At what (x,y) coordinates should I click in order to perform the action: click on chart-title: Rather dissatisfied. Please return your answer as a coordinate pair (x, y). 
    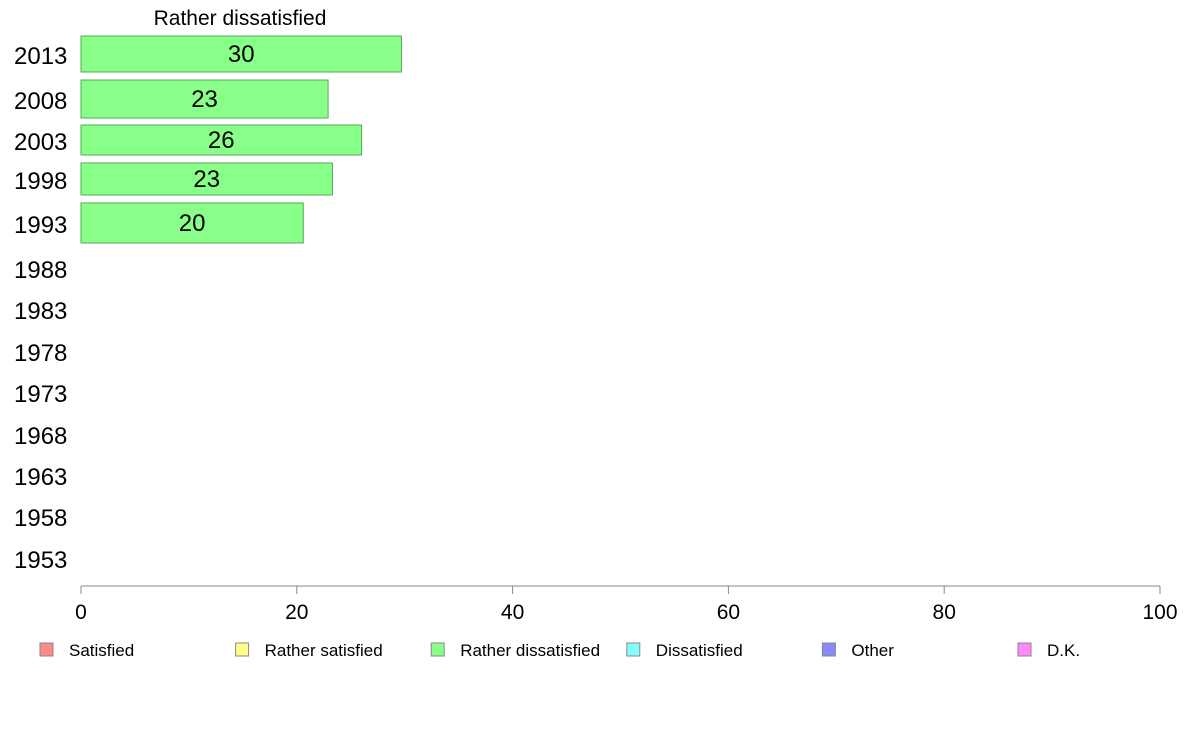
    Looking at the image, I should click on (240, 18).